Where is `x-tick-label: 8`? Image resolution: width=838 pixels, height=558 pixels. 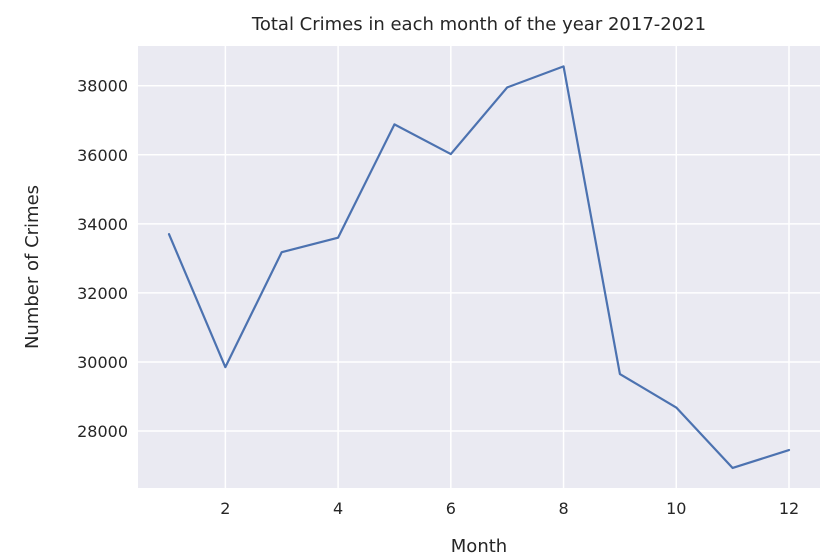
x-tick-label: 8 is located at coordinates (563, 508).